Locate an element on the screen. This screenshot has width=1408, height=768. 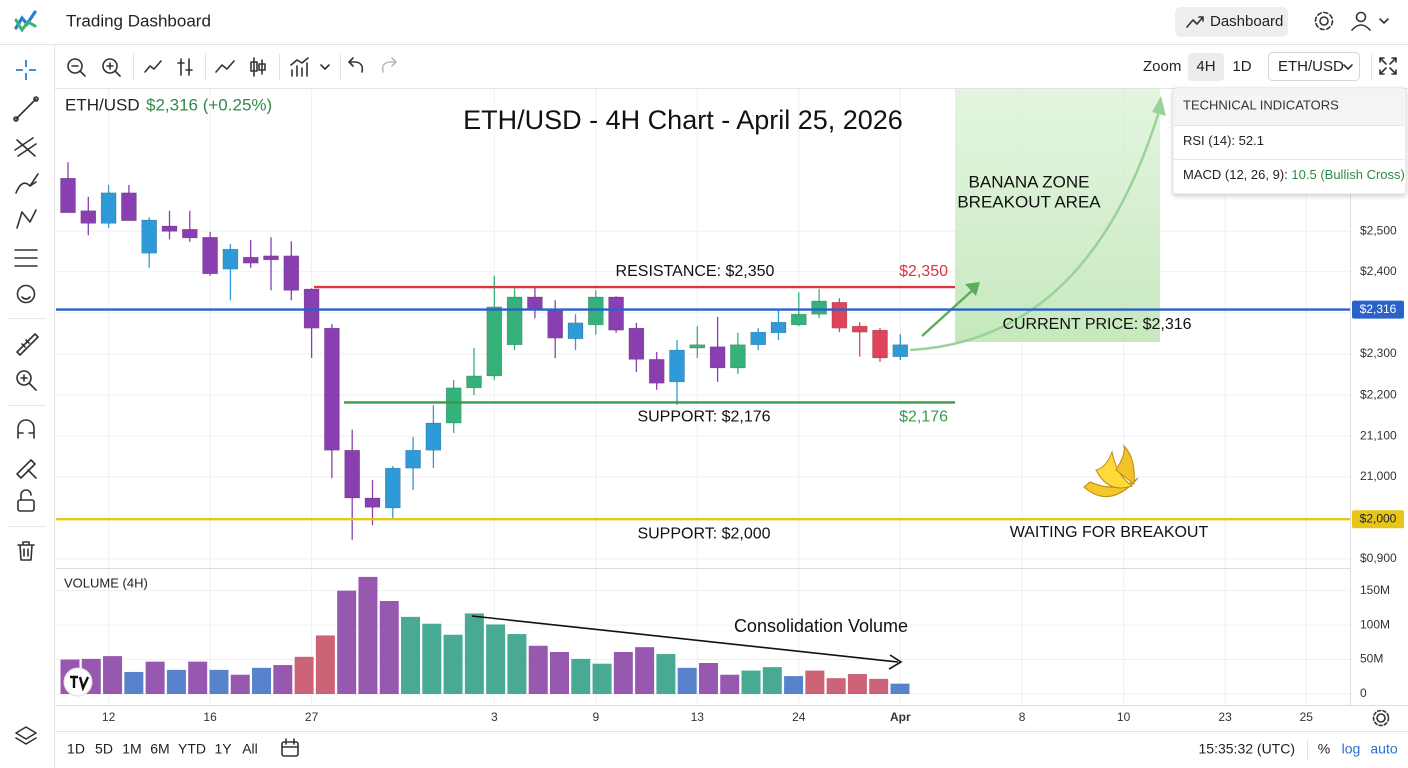
candle-chart-type is located at coordinates (258, 67).